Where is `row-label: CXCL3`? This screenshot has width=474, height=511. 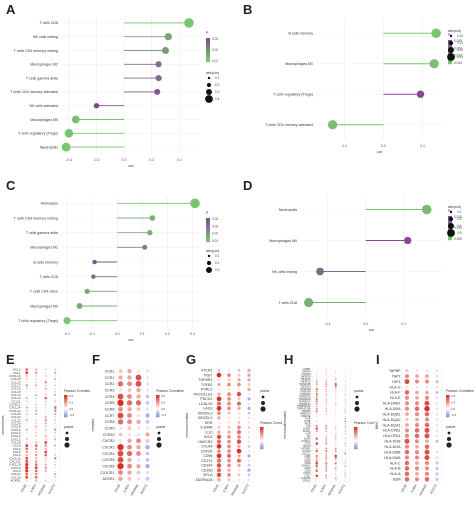
row-label: CXCL3 is located at coordinates (16, 433).